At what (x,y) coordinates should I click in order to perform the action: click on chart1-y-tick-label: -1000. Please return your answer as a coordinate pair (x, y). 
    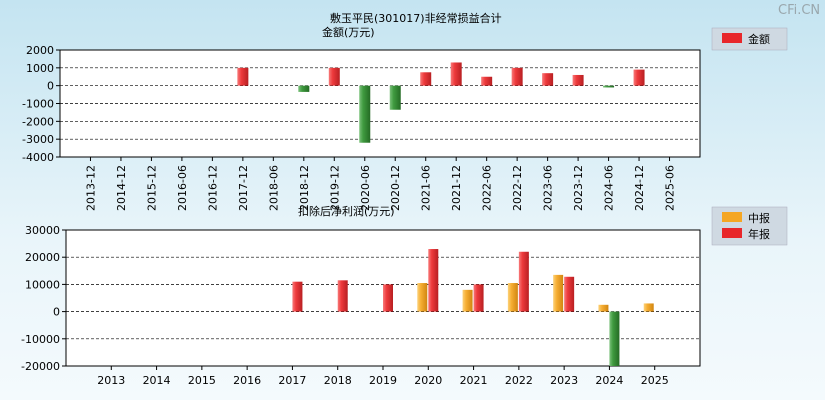
    Looking at the image, I should click on (38, 104).